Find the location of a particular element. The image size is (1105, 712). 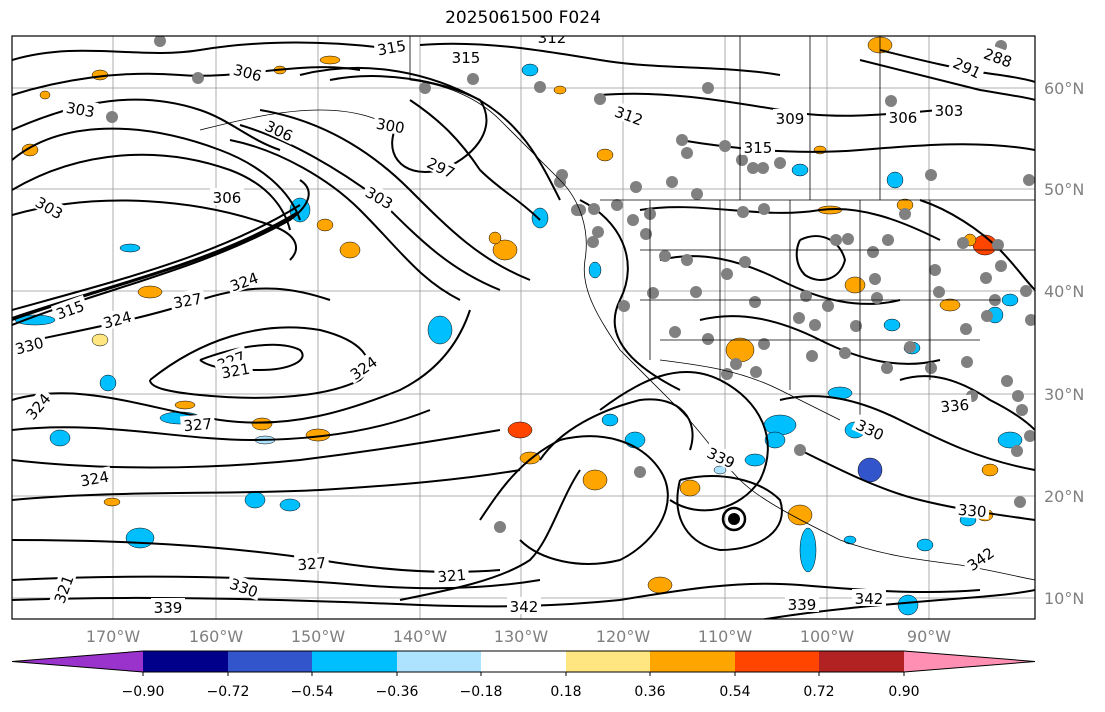

contour-label: 321 is located at coordinates (235, 371).